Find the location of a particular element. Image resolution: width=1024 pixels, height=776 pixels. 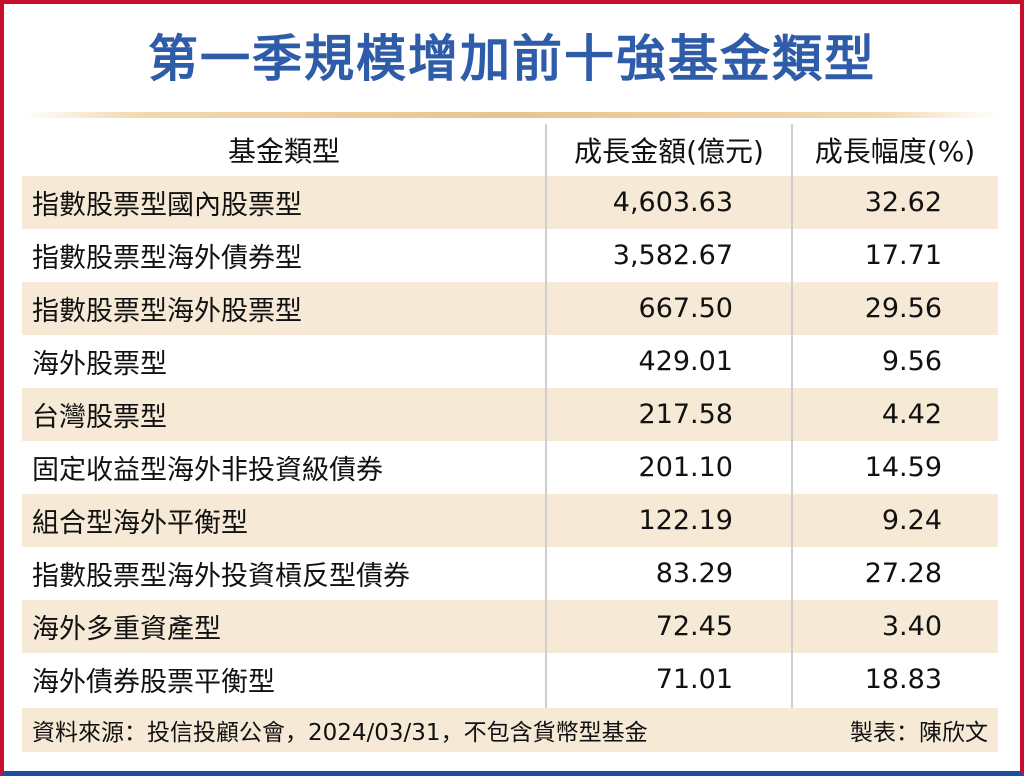

header-growth-amount: 成長金額(億元) is located at coordinates (669, 151).